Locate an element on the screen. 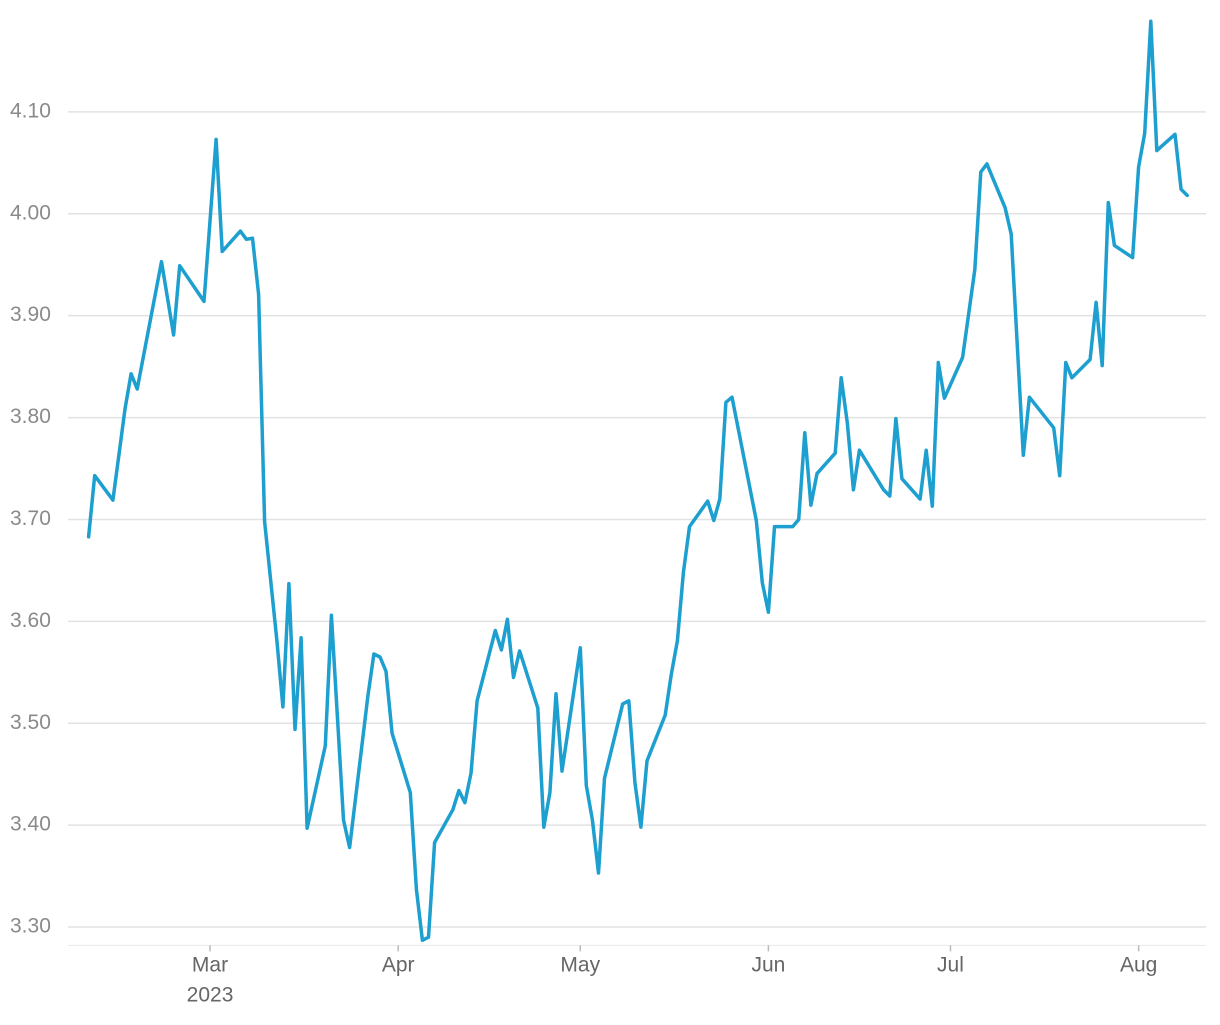 This screenshot has height=1025, width=1220. y-tick-label: 3.50 is located at coordinates (30, 722).